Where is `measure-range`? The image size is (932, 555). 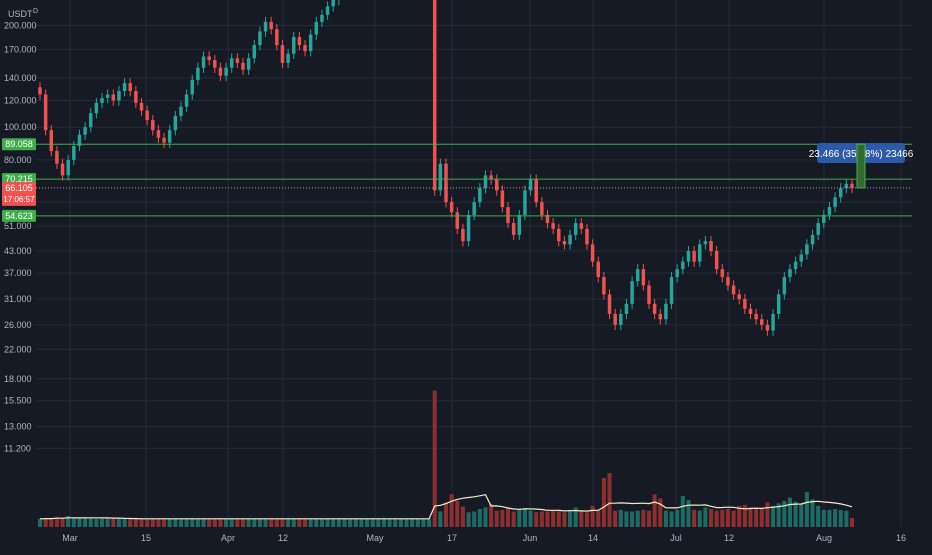 measure-range is located at coordinates (861, 166).